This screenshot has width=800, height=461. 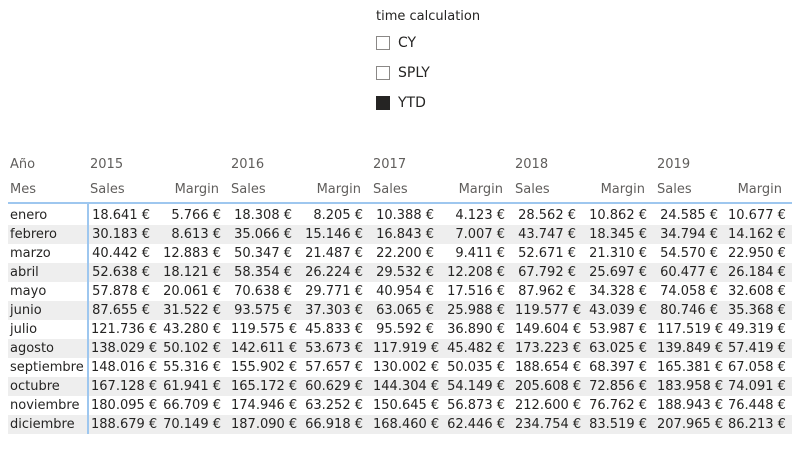 I want to click on cell-margin: 20.061 €, so click(x=192, y=291).